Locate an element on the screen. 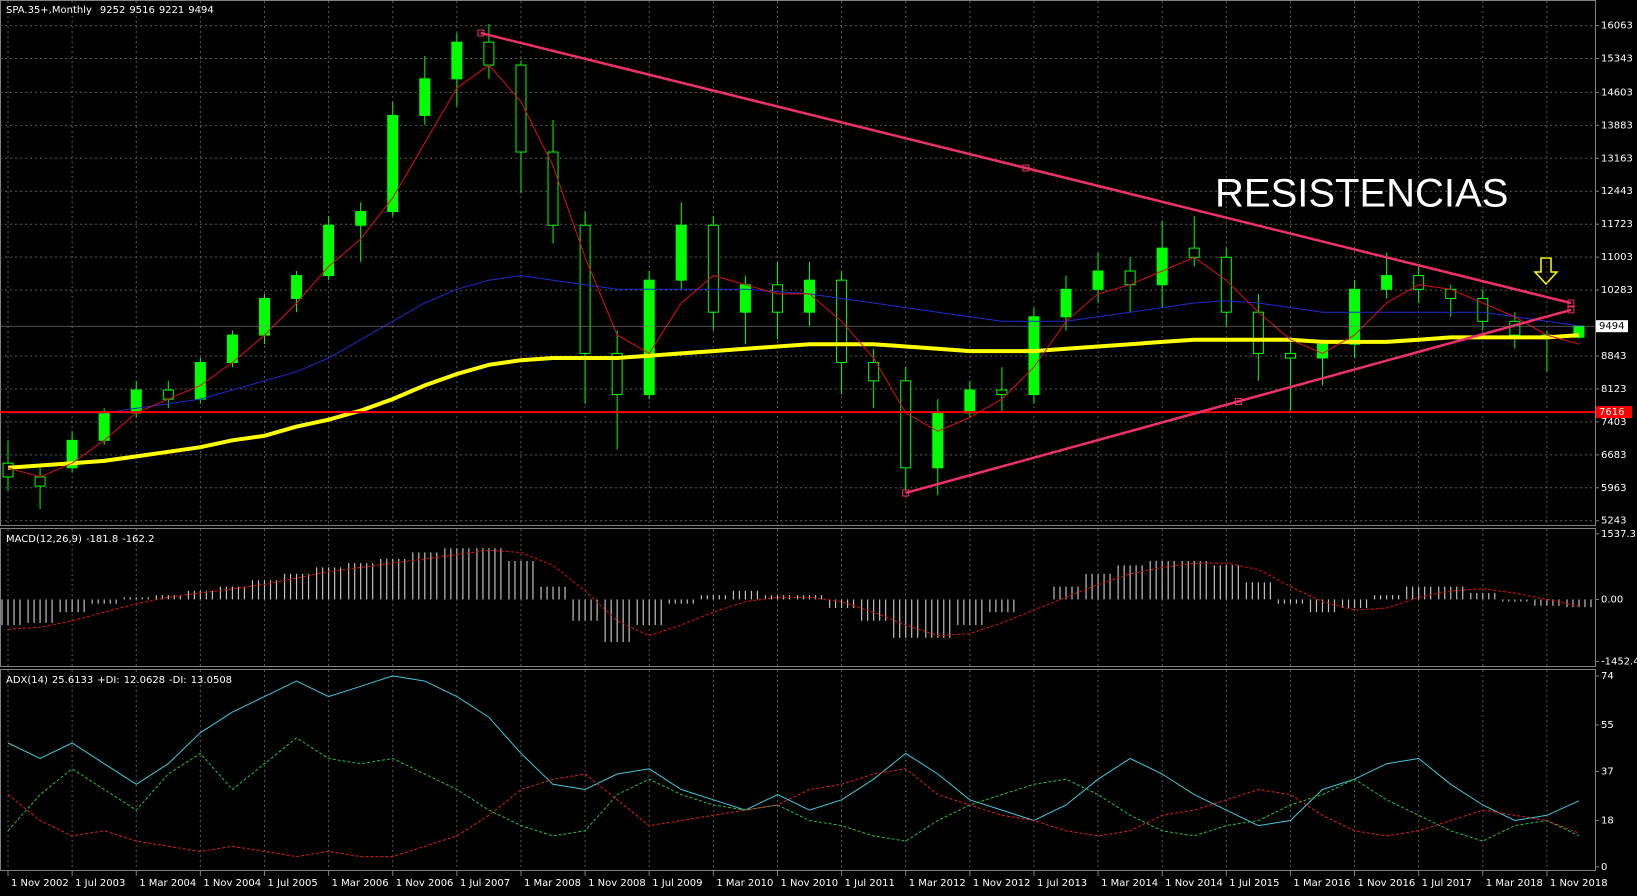 This screenshot has height=896, width=1637. header-part: ADX(14) is located at coordinates (27, 680).